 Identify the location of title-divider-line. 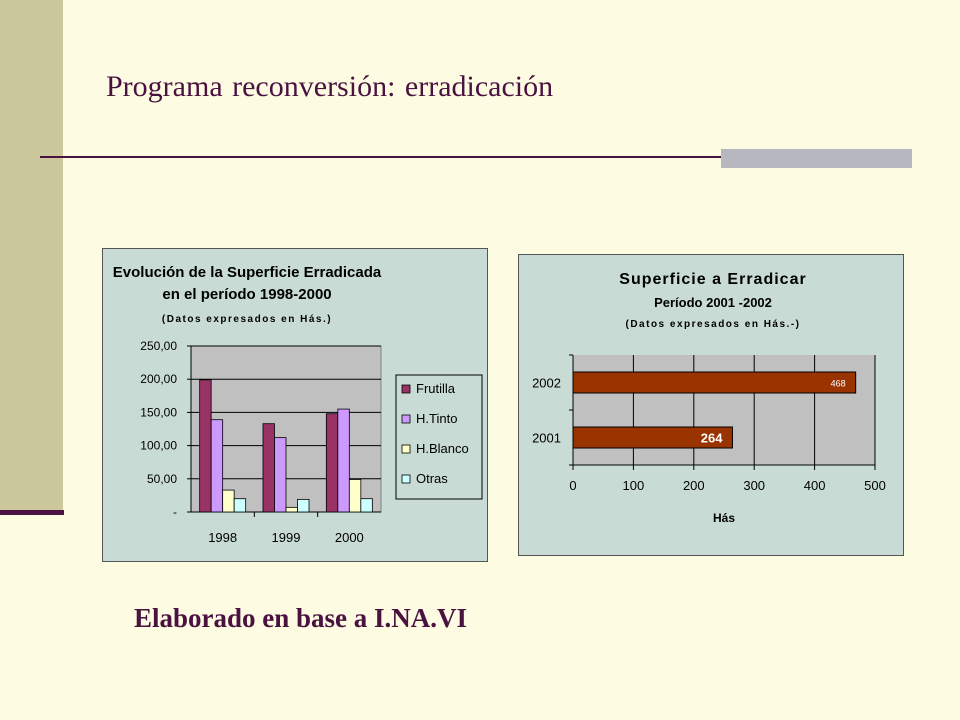
(476, 157).